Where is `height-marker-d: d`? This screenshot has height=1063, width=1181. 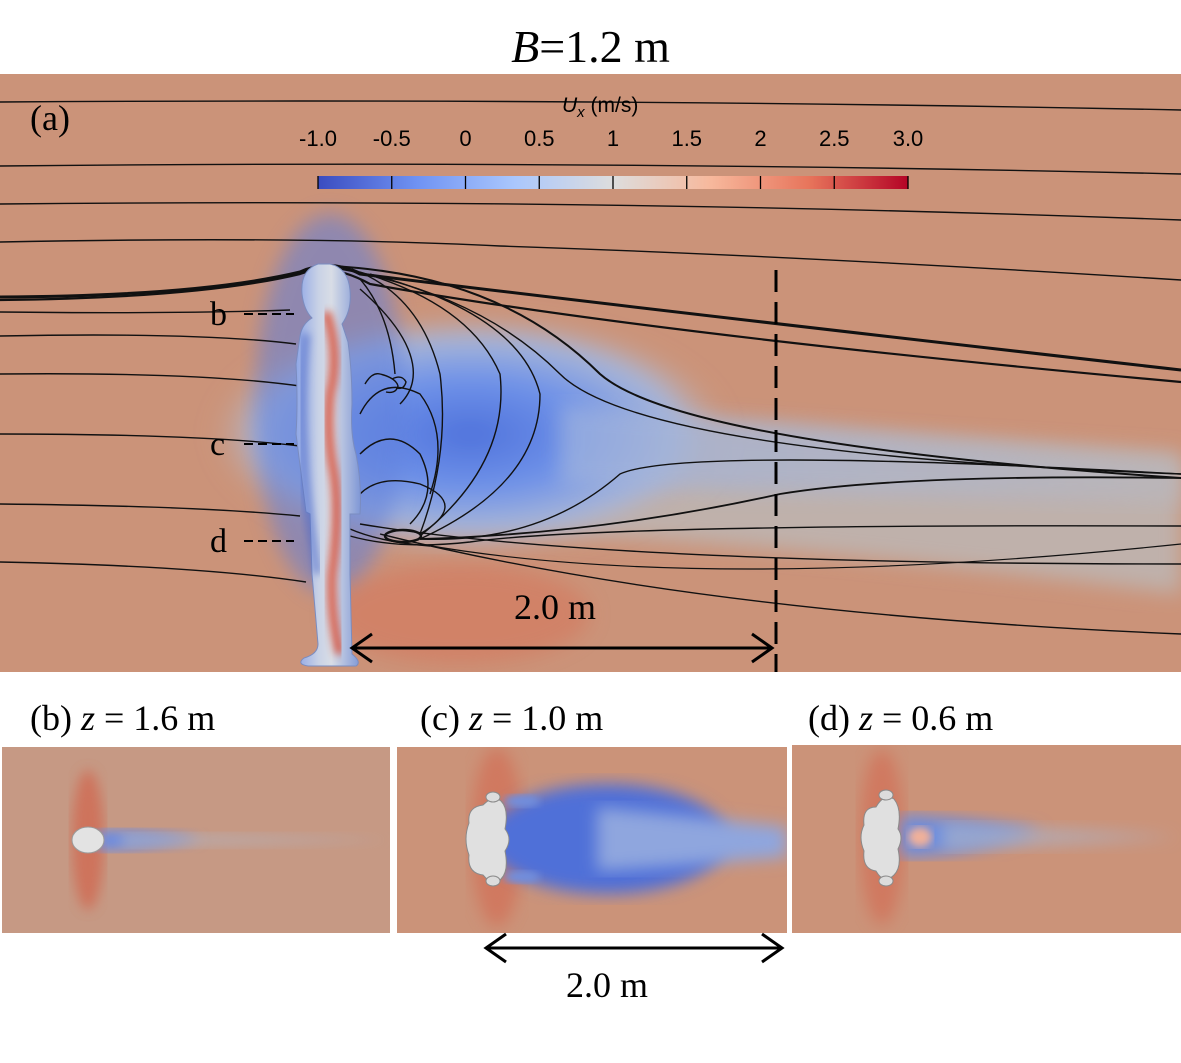
height-marker-d: d is located at coordinates (218, 541).